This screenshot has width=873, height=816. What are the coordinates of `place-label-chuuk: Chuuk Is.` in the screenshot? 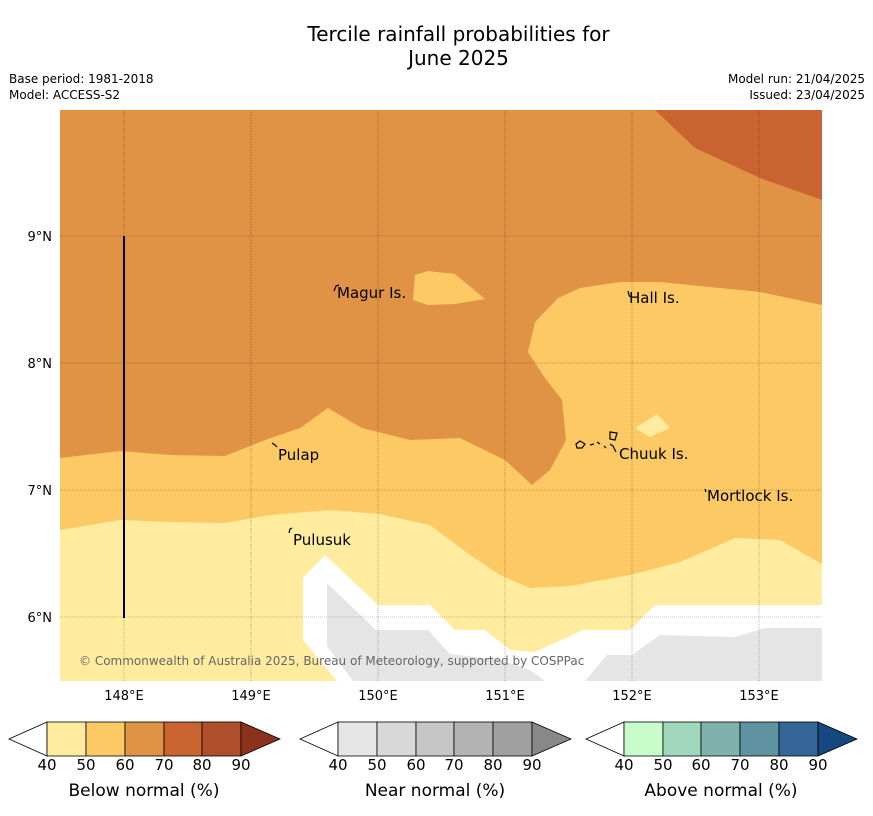 It's located at (653, 454).